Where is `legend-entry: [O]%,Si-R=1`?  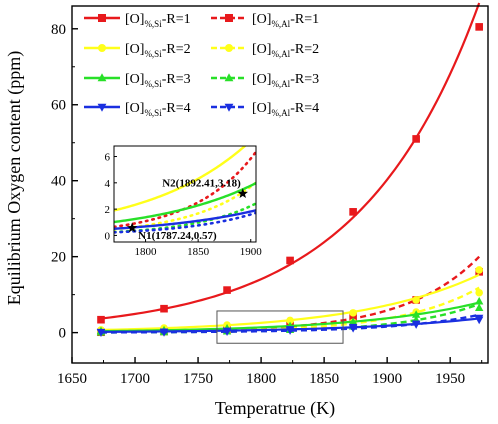 legend-entry: [O]%,Si-R=1 is located at coordinates (137, 20).